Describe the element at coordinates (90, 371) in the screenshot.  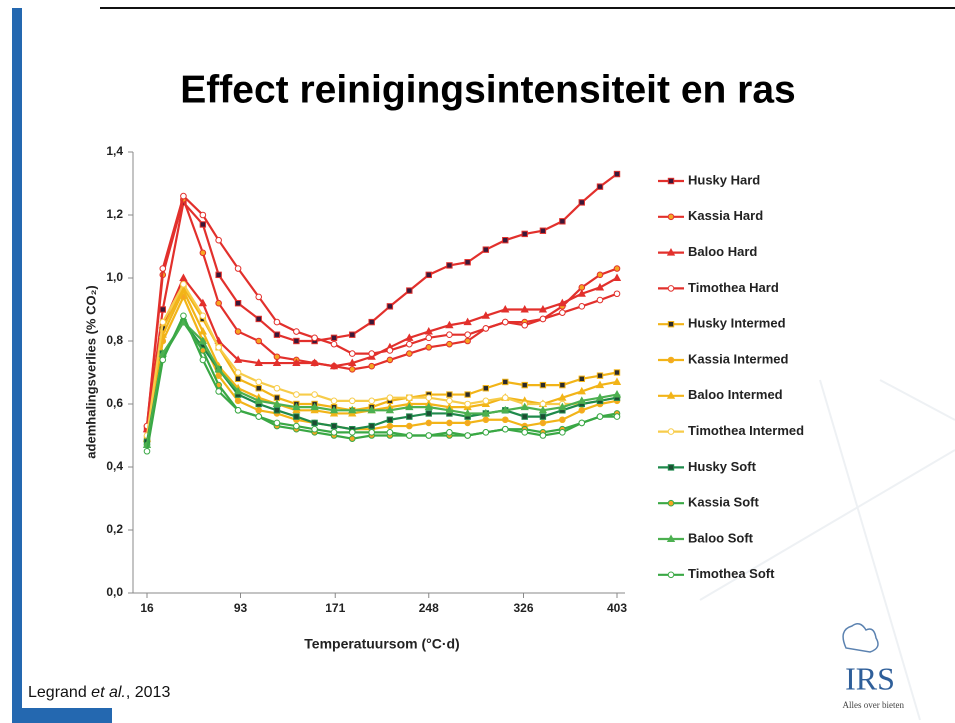
I see `y-axis-label: ademhalingsverlies (% CO₂)` at that location.